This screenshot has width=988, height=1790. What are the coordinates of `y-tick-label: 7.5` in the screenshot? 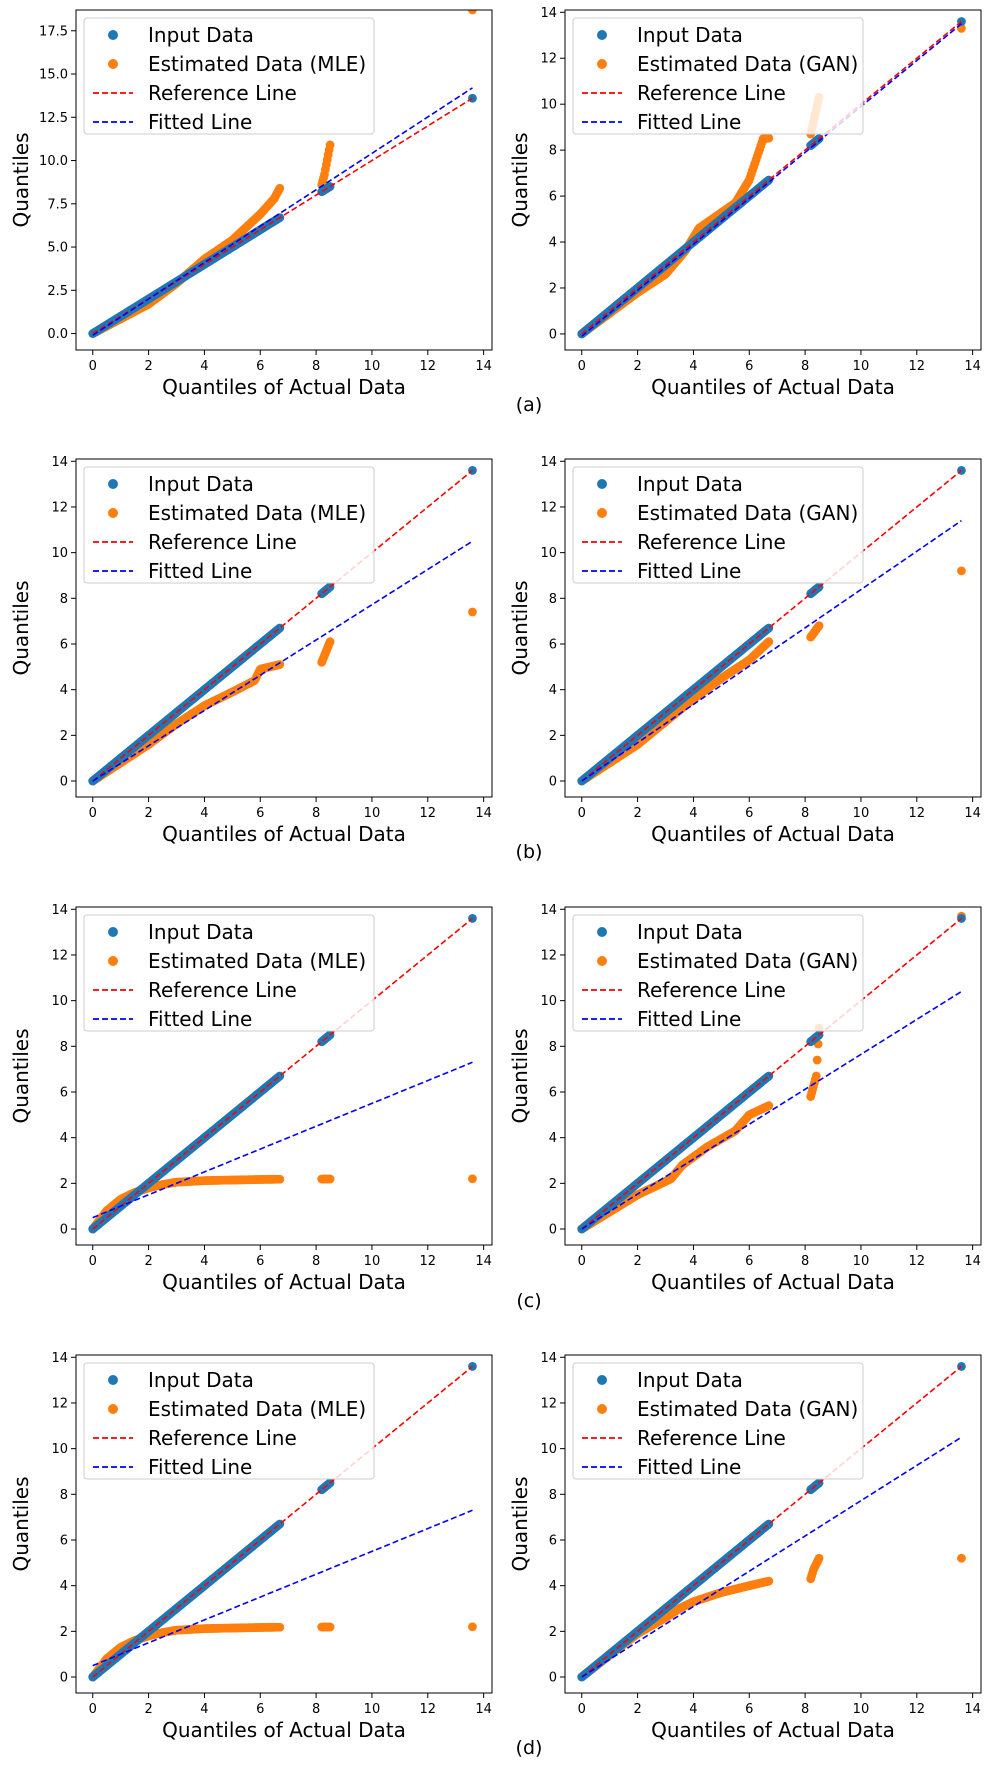 It's located at (57, 204).